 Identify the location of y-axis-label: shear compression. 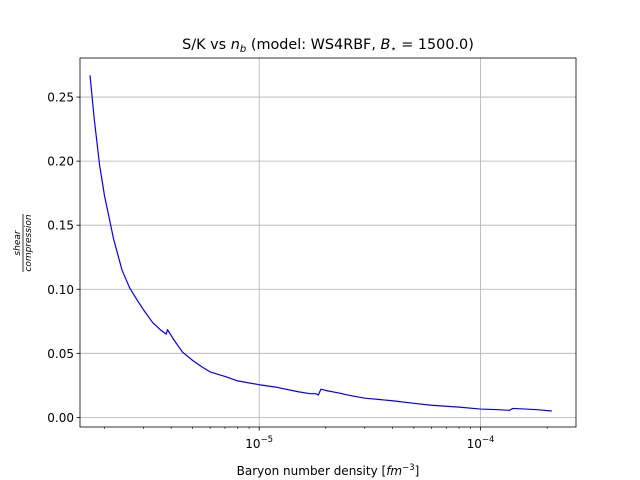
(23, 243).